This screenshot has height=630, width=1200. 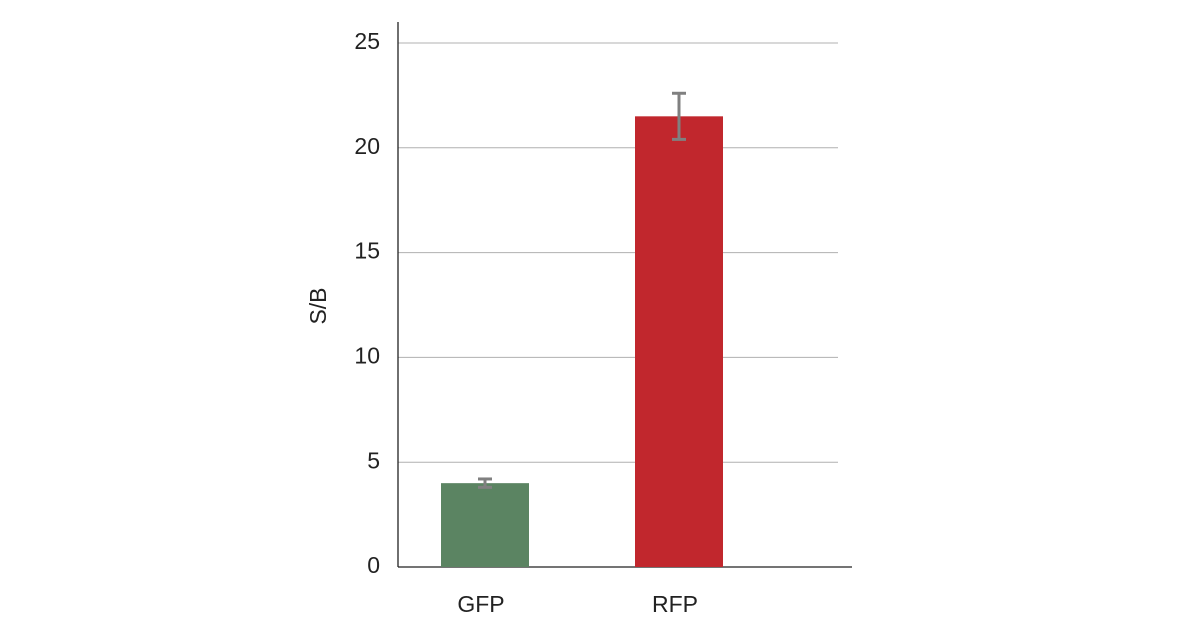 What do you see at coordinates (675, 604) in the screenshot?
I see `x-tick-label: RFP` at bounding box center [675, 604].